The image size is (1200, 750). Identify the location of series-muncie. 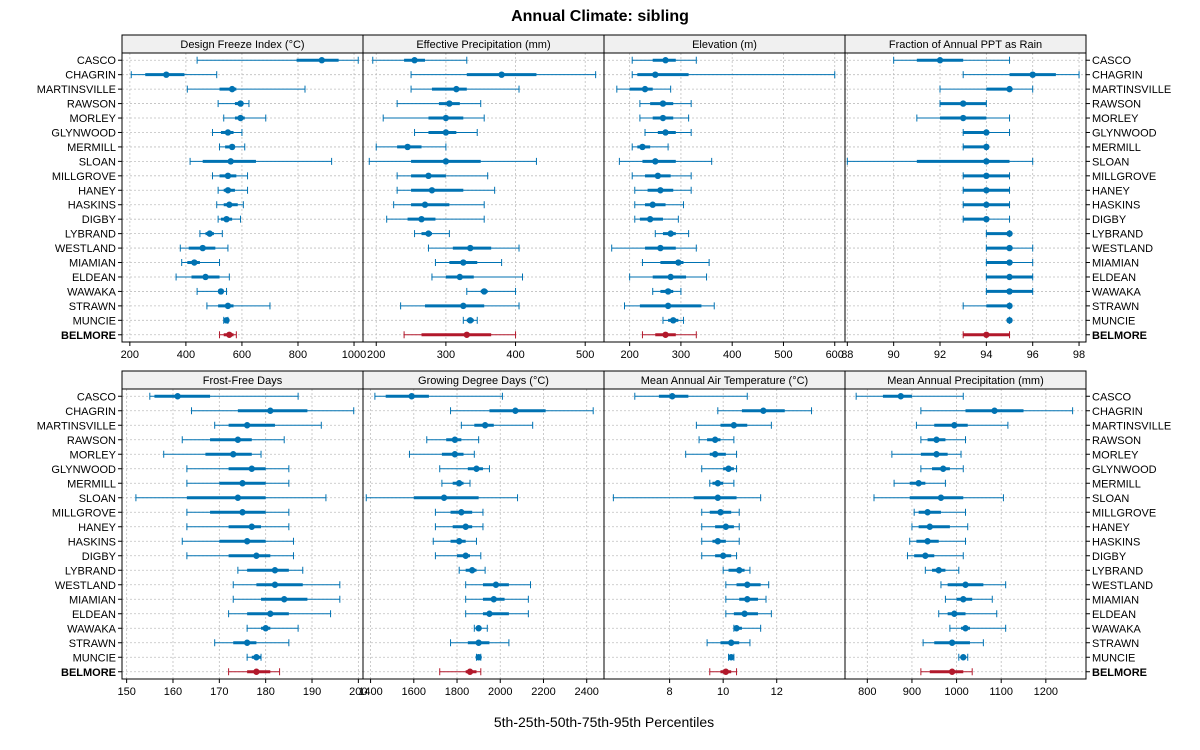
(673, 320).